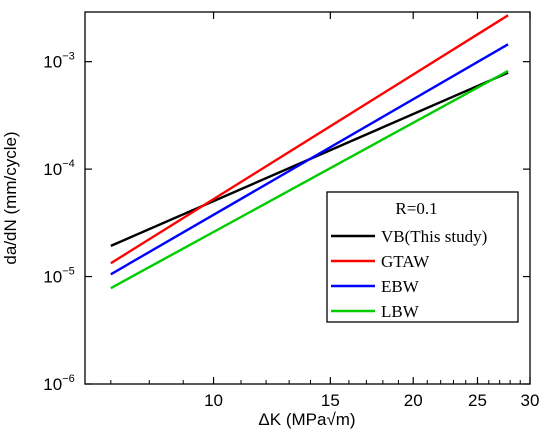 The image size is (550, 441). Describe the element at coordinates (416, 208) in the screenshot. I see `legend-title: R=0.1` at that location.